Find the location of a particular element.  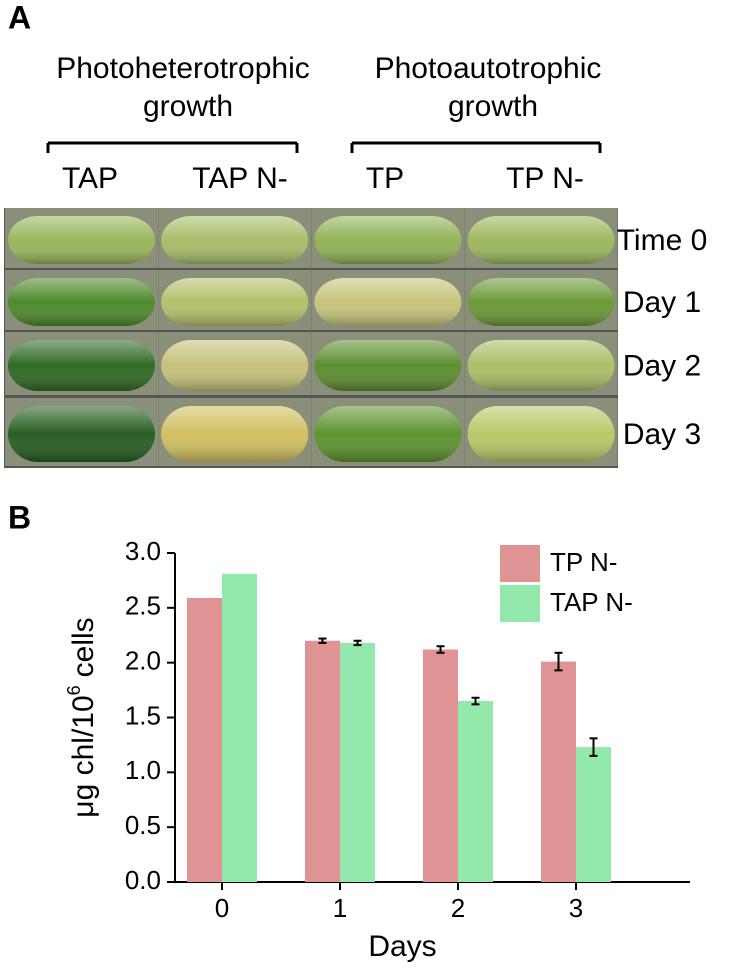

x-axis-label: Days is located at coordinates (402, 946).